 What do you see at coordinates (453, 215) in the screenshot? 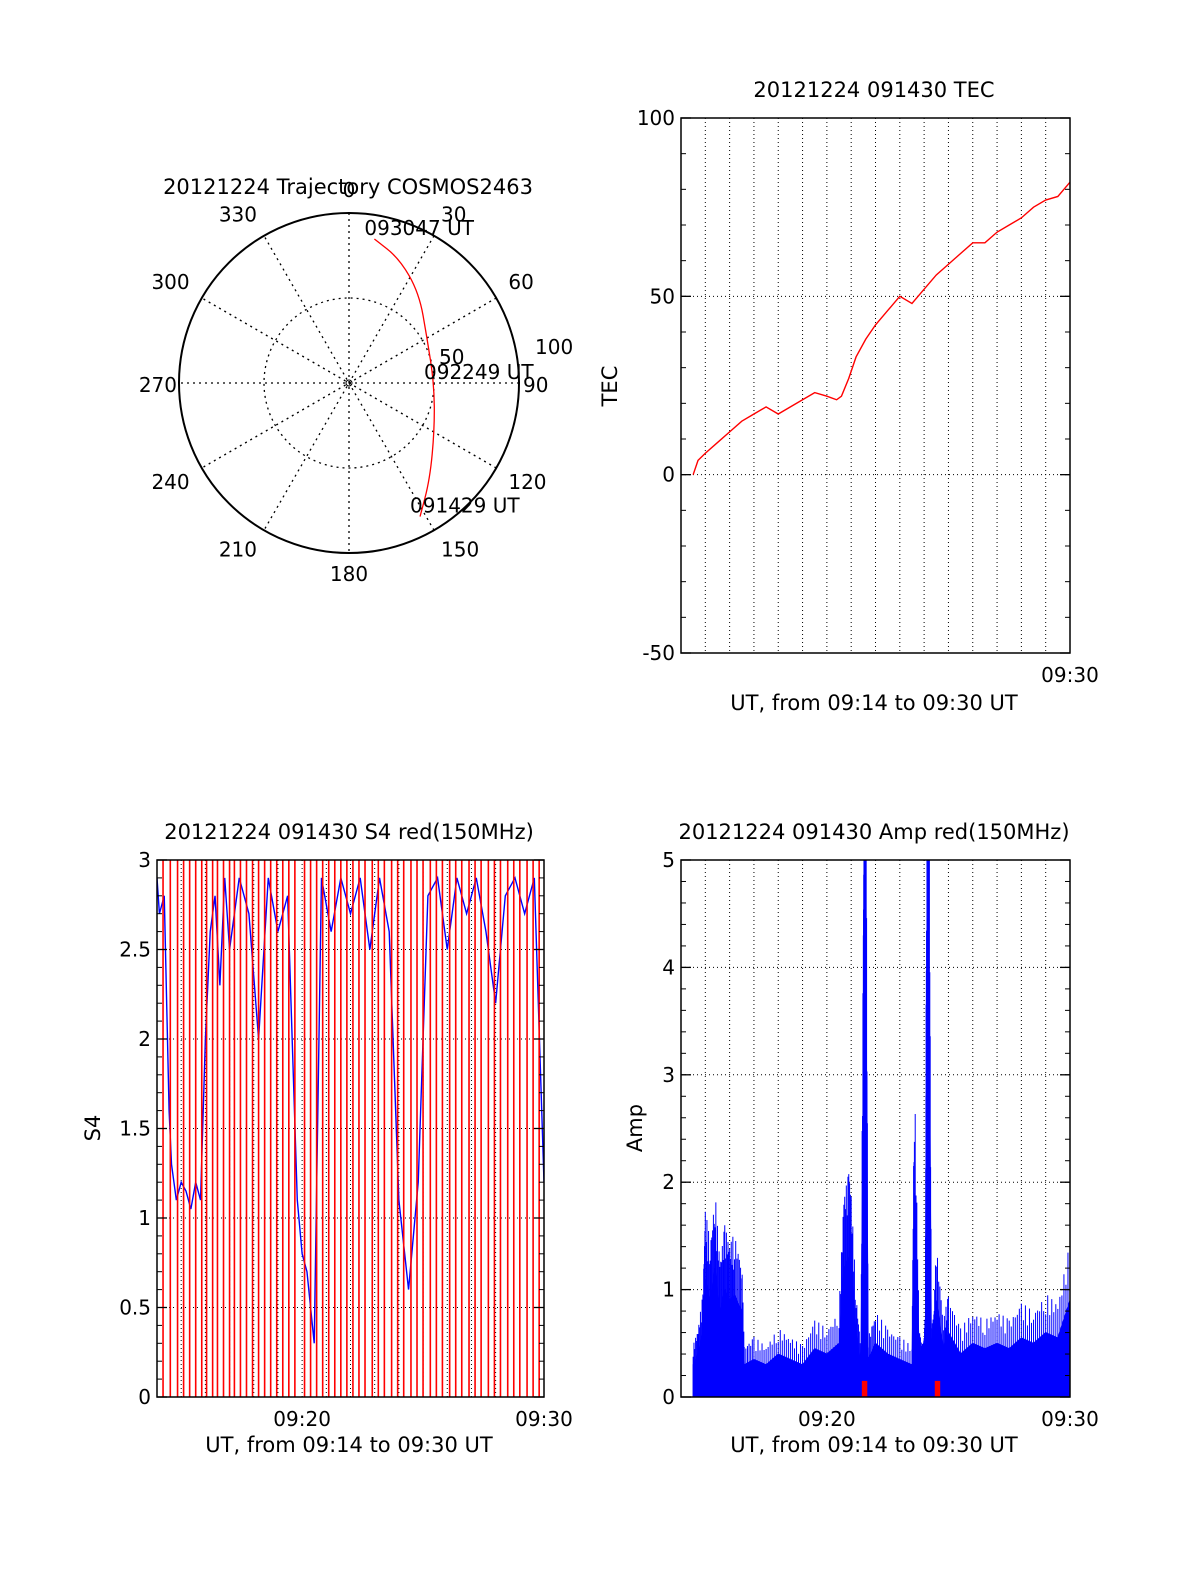
I see `azimuth-label-30: 30` at bounding box center [453, 215].